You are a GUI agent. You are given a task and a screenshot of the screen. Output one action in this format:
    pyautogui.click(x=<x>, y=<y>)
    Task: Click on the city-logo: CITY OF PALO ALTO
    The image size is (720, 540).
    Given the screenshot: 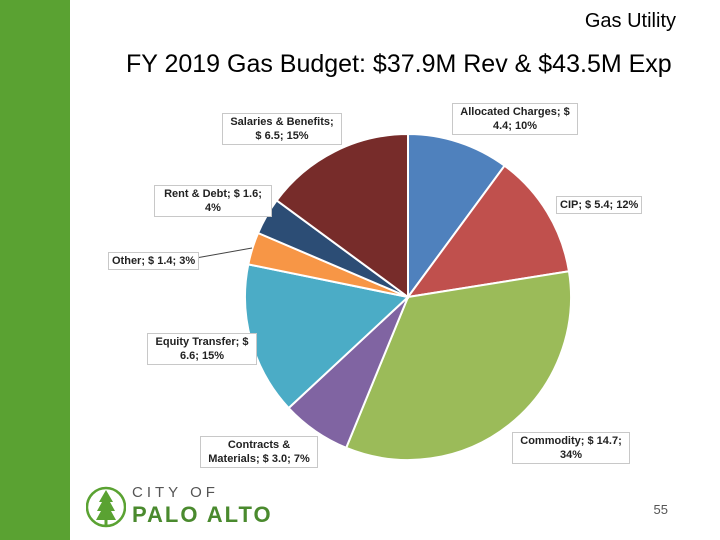 What is the action you would take?
    pyautogui.click(x=195, y=507)
    